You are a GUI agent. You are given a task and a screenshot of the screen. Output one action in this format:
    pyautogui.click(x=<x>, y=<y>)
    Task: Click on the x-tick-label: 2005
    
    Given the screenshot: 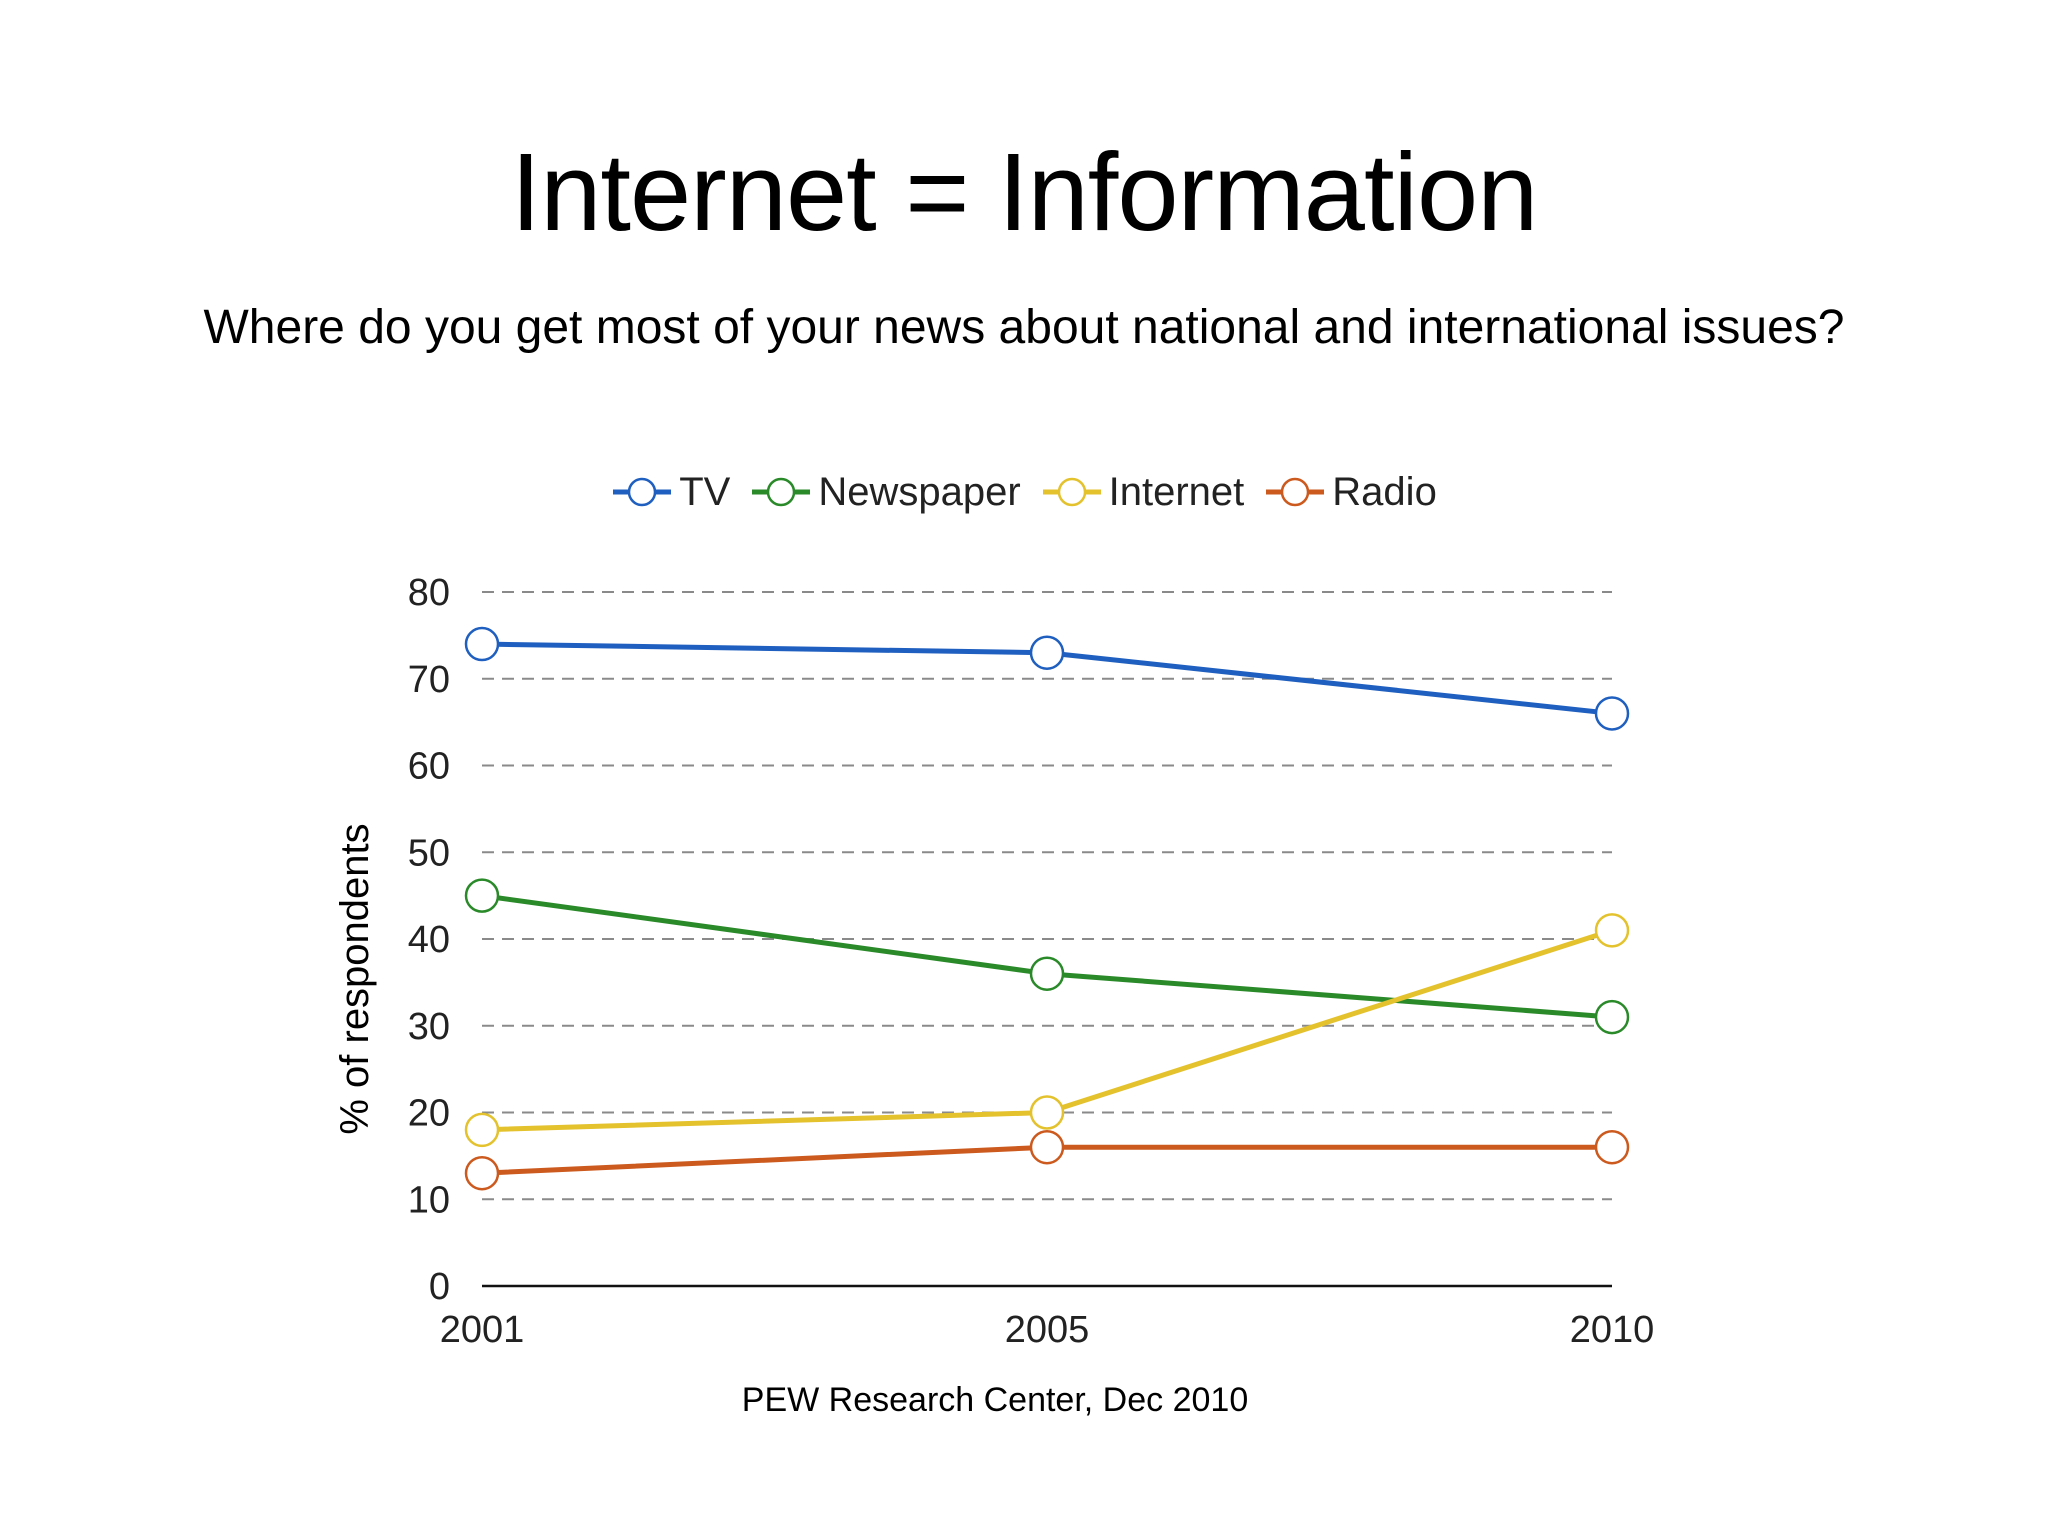 What is the action you would take?
    pyautogui.click(x=1047, y=1330)
    